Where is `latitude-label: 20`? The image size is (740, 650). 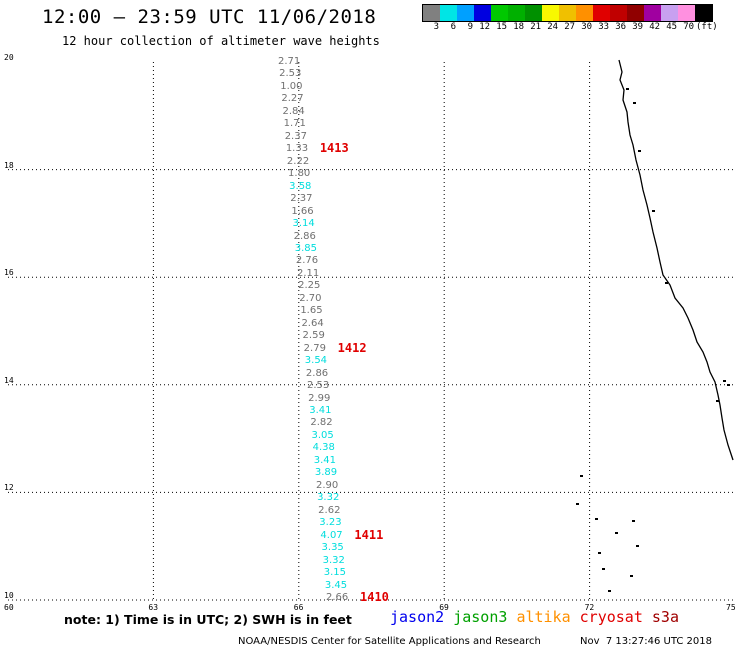
latitude-label: 20 is located at coordinates (9, 57).